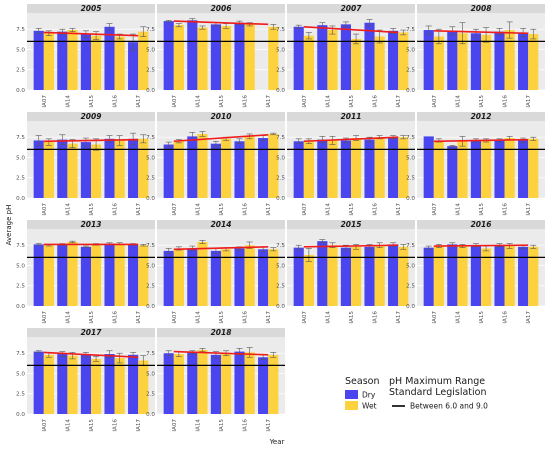 The width and height of the screenshot is (550, 450). I want to click on panel-title-2016: 2016, so click(481, 224).